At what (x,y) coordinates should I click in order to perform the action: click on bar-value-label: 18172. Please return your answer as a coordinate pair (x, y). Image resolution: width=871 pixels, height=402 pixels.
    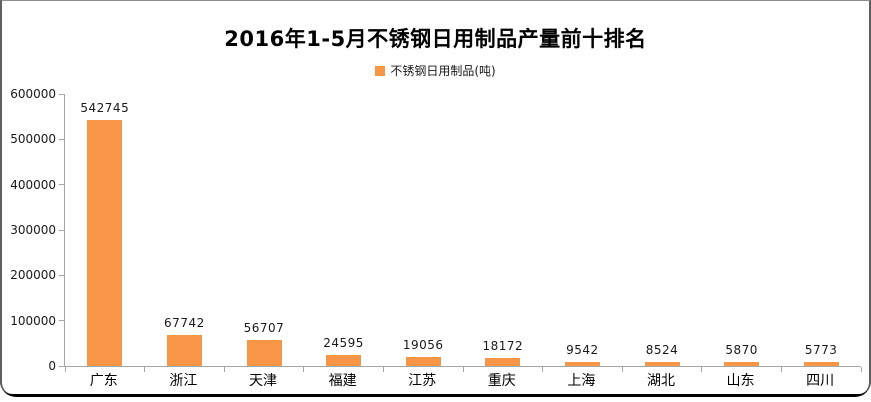
    Looking at the image, I should click on (503, 345).